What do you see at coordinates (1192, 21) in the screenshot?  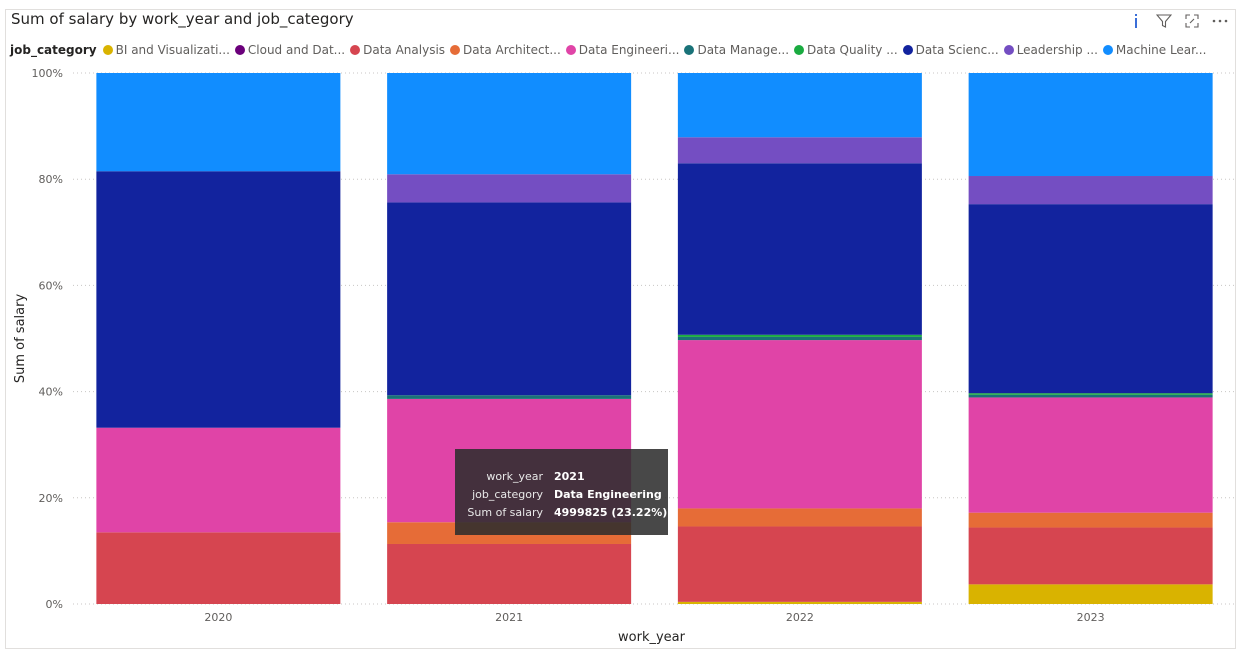 I see `focus-mode-icon` at bounding box center [1192, 21].